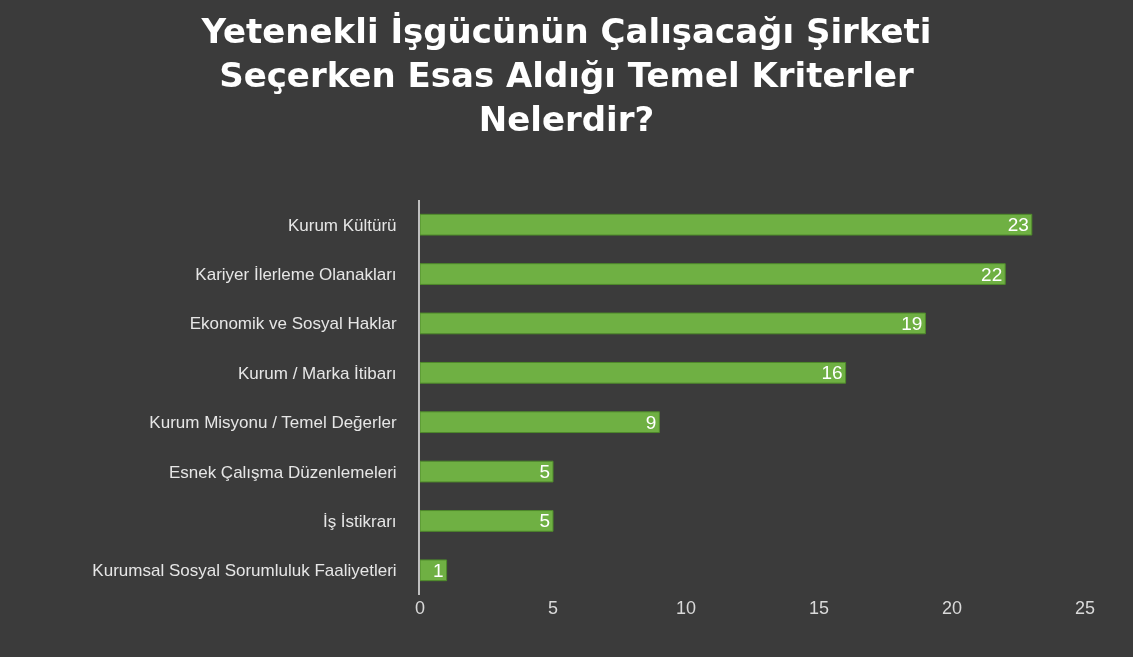  Describe the element at coordinates (342, 225) in the screenshot. I see `y-tick-label: Kurum Kültürü` at that location.